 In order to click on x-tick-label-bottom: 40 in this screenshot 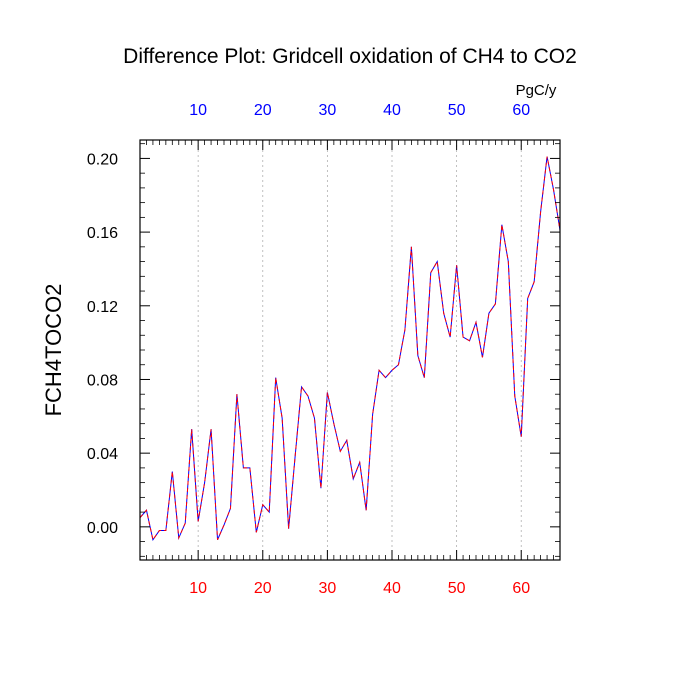, I will do `click(392, 588)`.